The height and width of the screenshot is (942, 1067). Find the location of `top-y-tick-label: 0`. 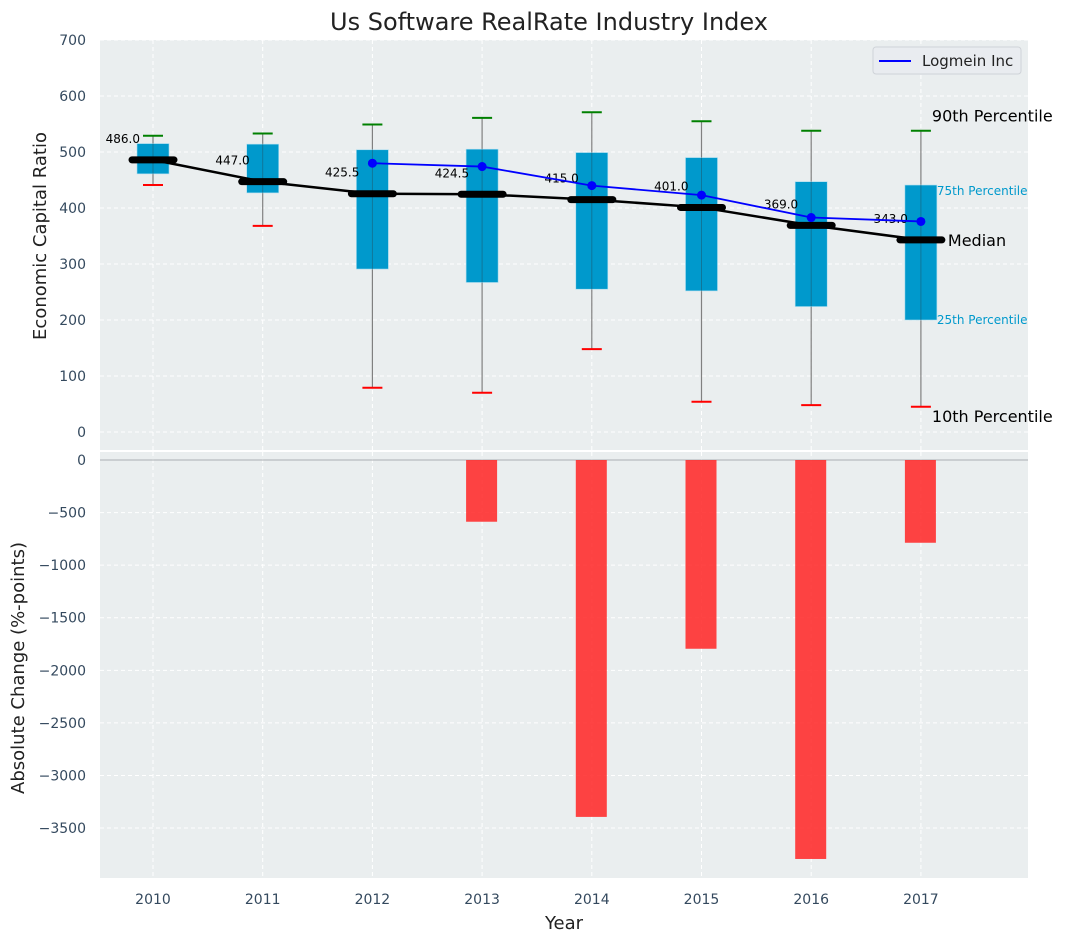

top-y-tick-label: 0 is located at coordinates (81, 433).